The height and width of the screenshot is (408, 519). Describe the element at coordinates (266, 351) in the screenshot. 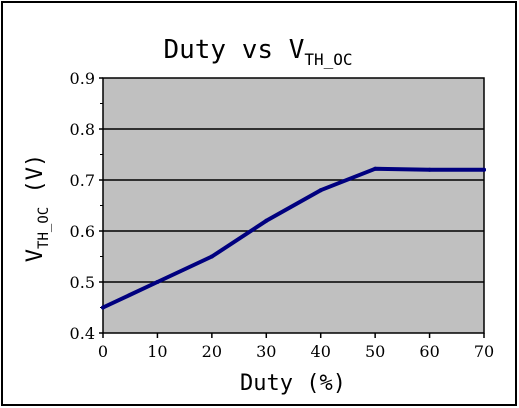

I see `x-tick-label: 30` at that location.